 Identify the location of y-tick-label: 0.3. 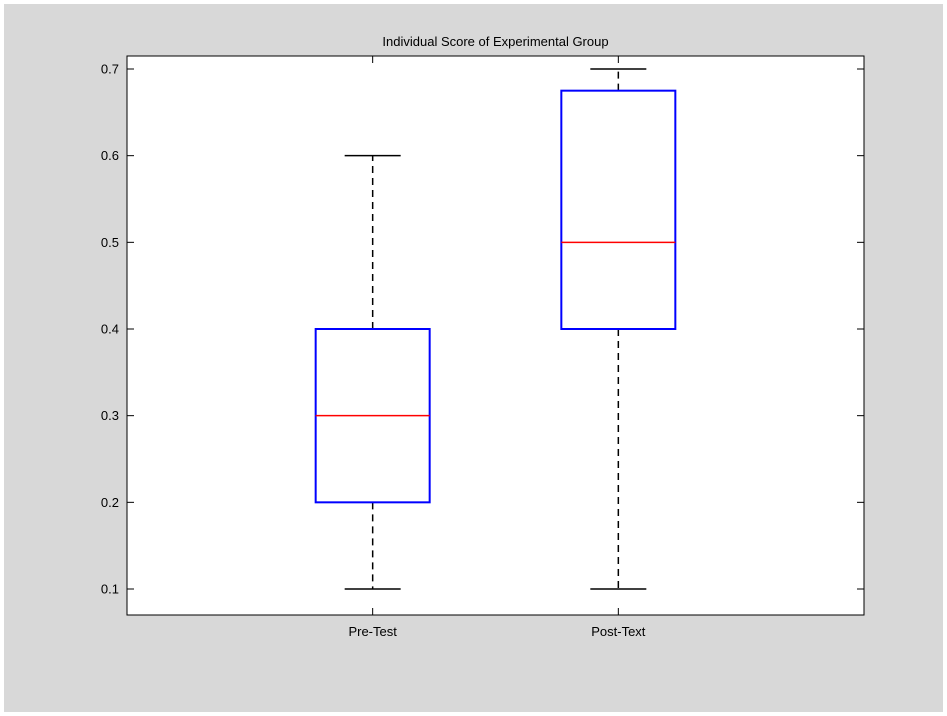
(110, 415).